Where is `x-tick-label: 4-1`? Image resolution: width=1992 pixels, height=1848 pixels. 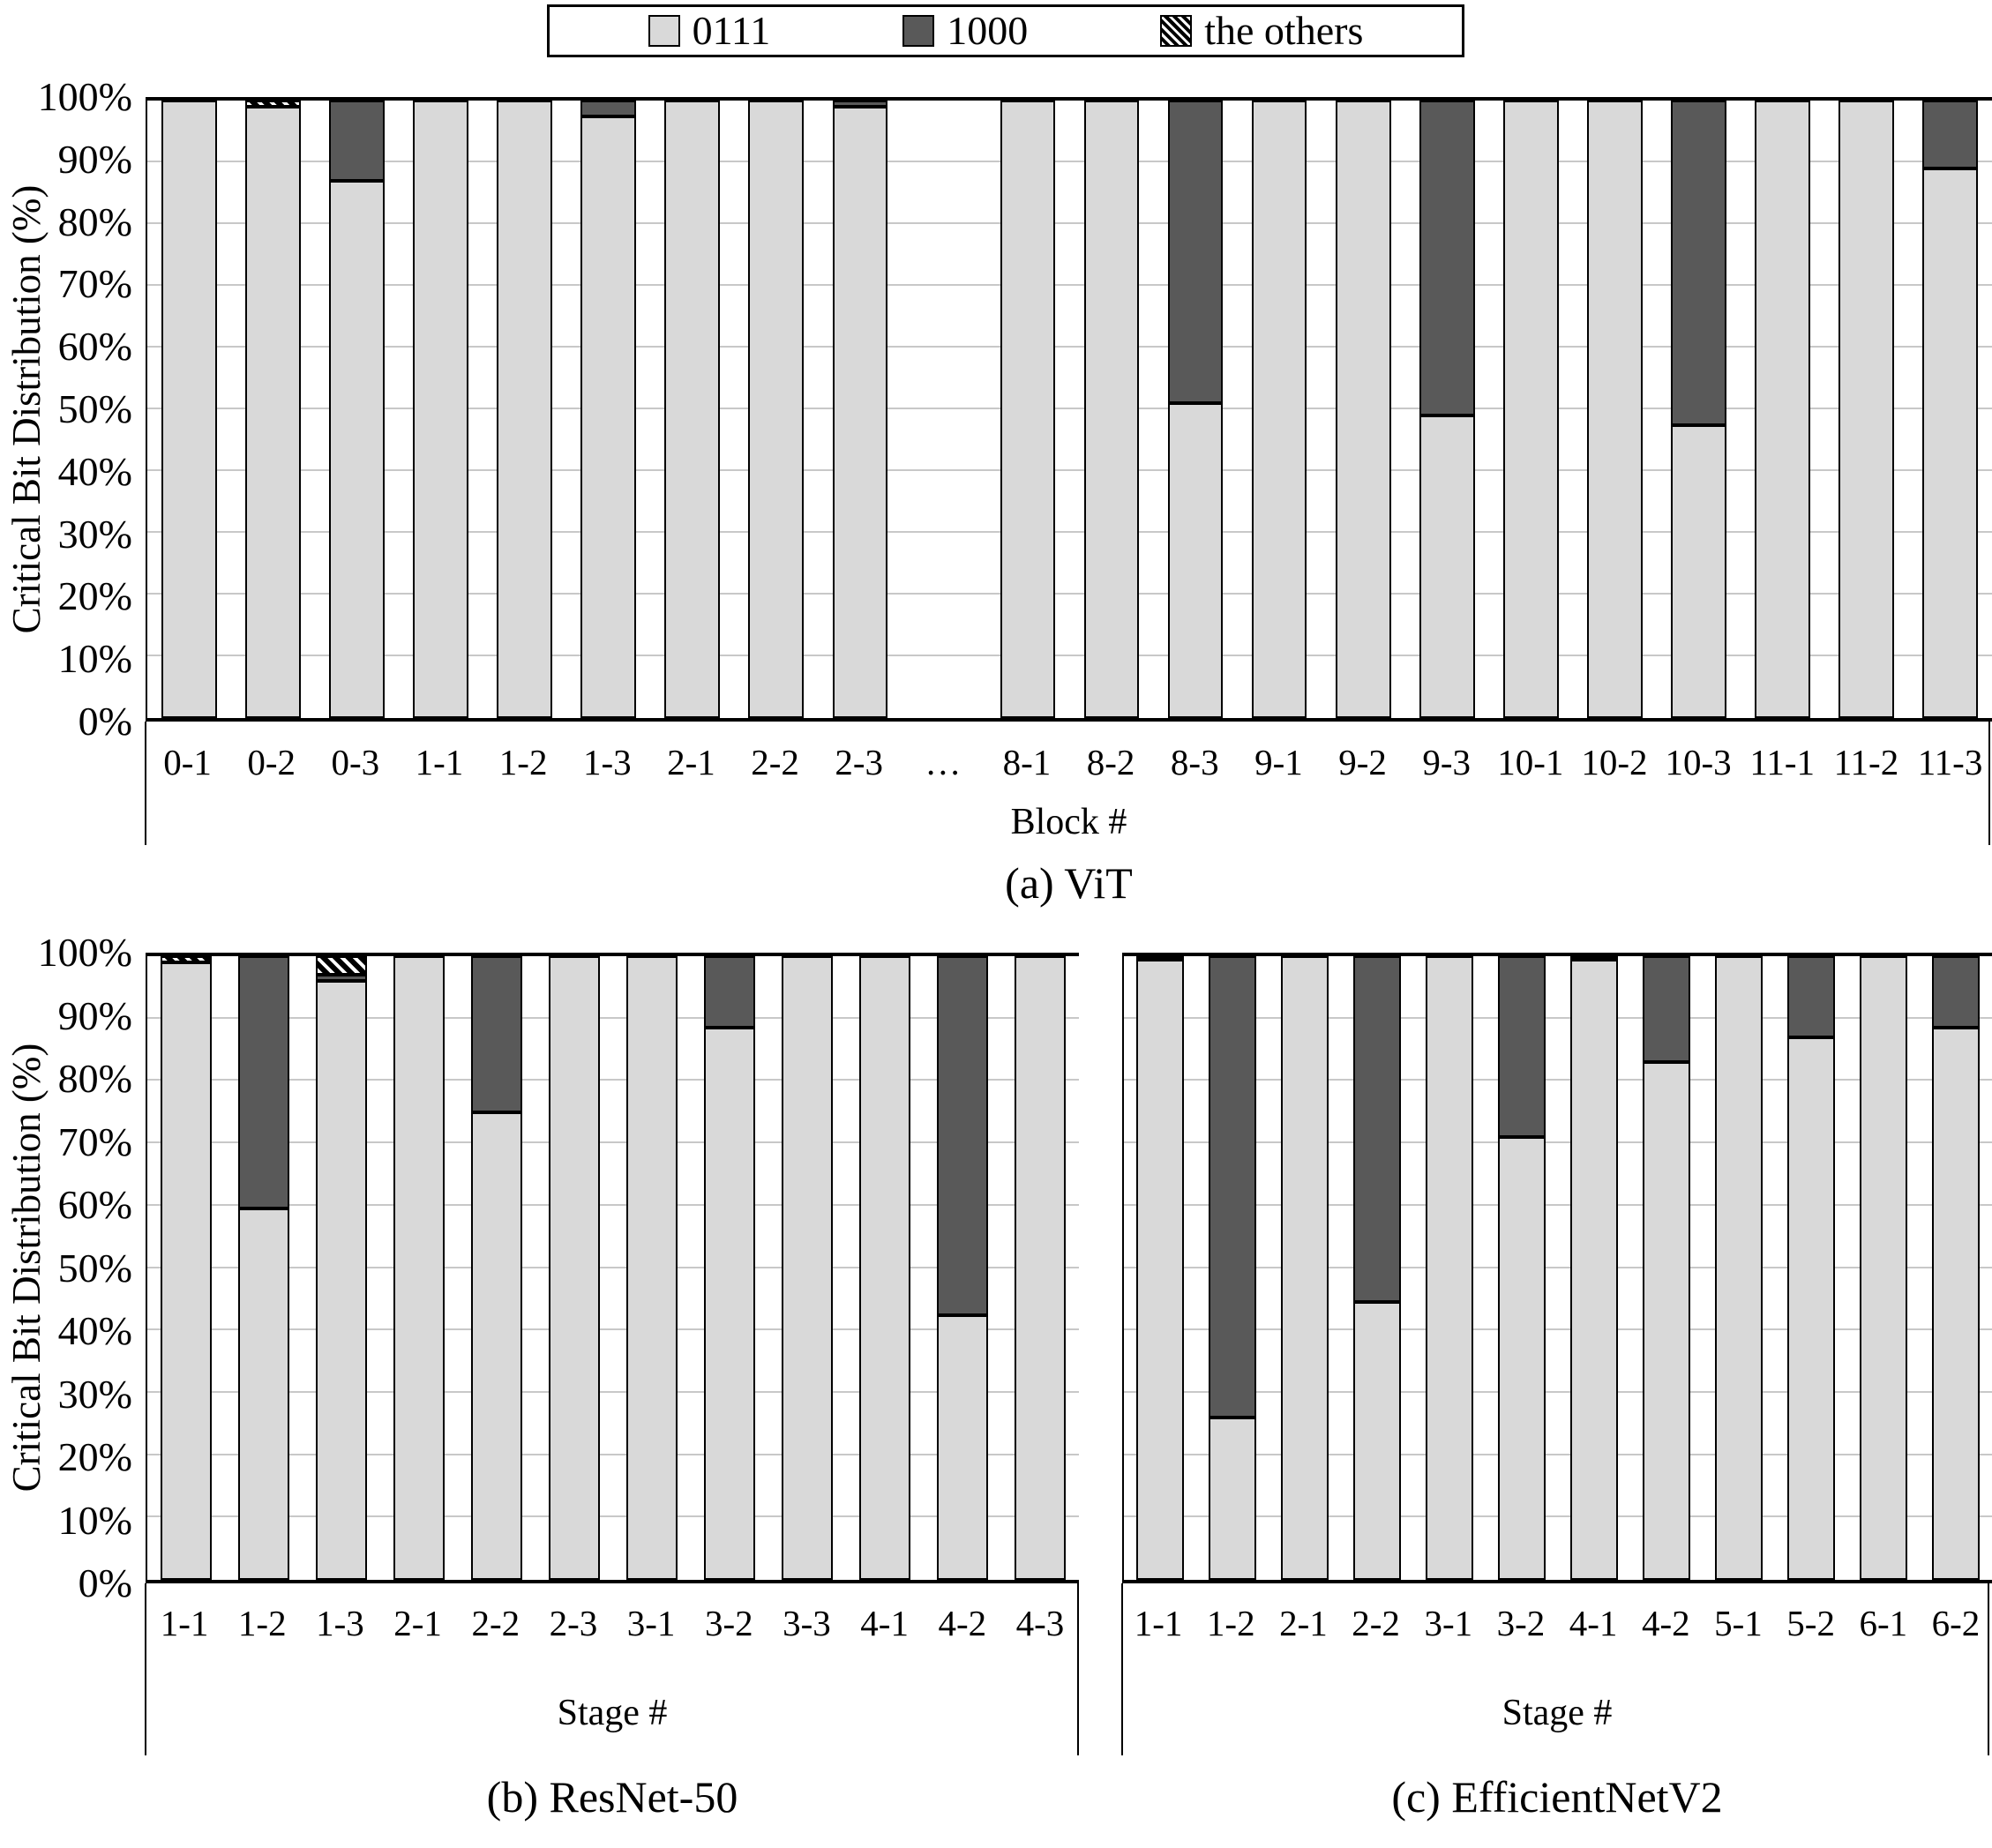 x-tick-label: 4-1 is located at coordinates (1594, 1623).